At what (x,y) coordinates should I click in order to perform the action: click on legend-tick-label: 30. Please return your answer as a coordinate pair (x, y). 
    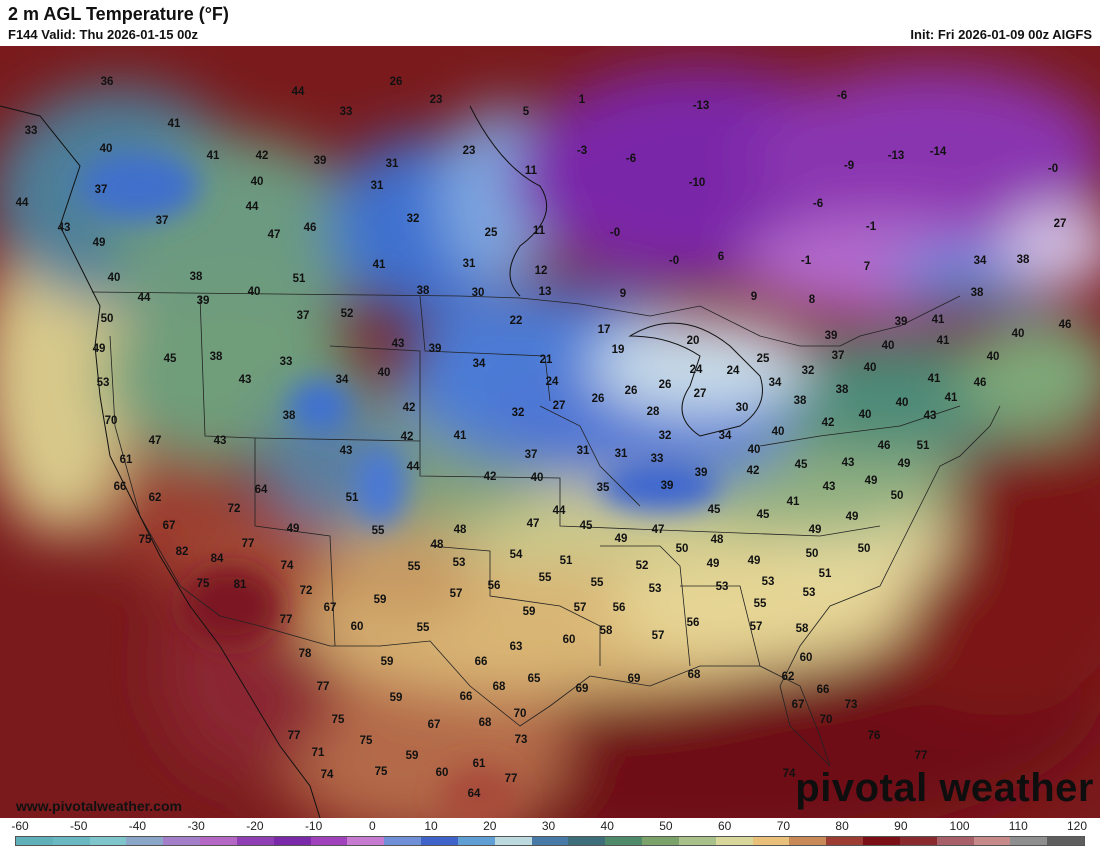
    Looking at the image, I should click on (548, 826).